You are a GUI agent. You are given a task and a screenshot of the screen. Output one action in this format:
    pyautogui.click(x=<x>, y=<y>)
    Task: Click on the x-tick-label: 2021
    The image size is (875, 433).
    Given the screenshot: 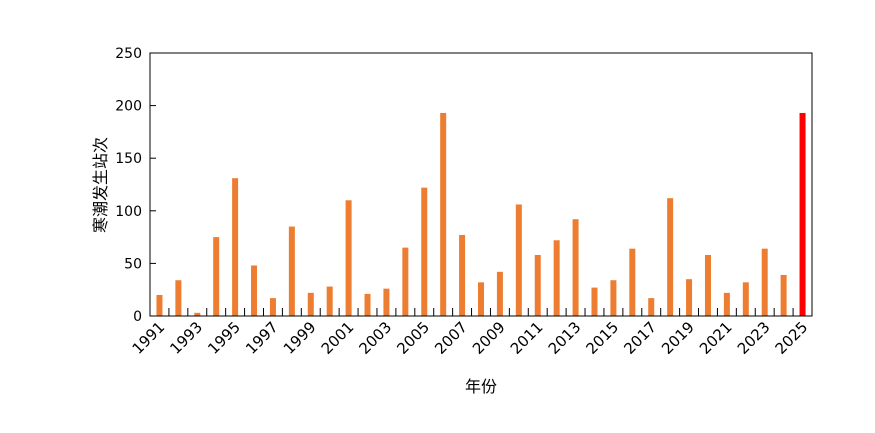 What is the action you would take?
    pyautogui.click(x=716, y=338)
    